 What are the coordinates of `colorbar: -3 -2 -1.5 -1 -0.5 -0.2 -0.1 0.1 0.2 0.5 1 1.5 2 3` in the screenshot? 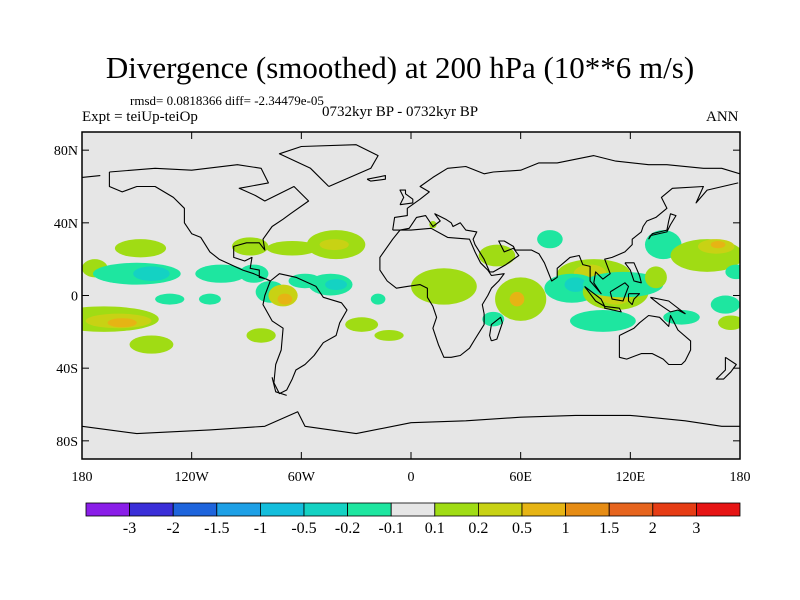 It's located at (413, 519).